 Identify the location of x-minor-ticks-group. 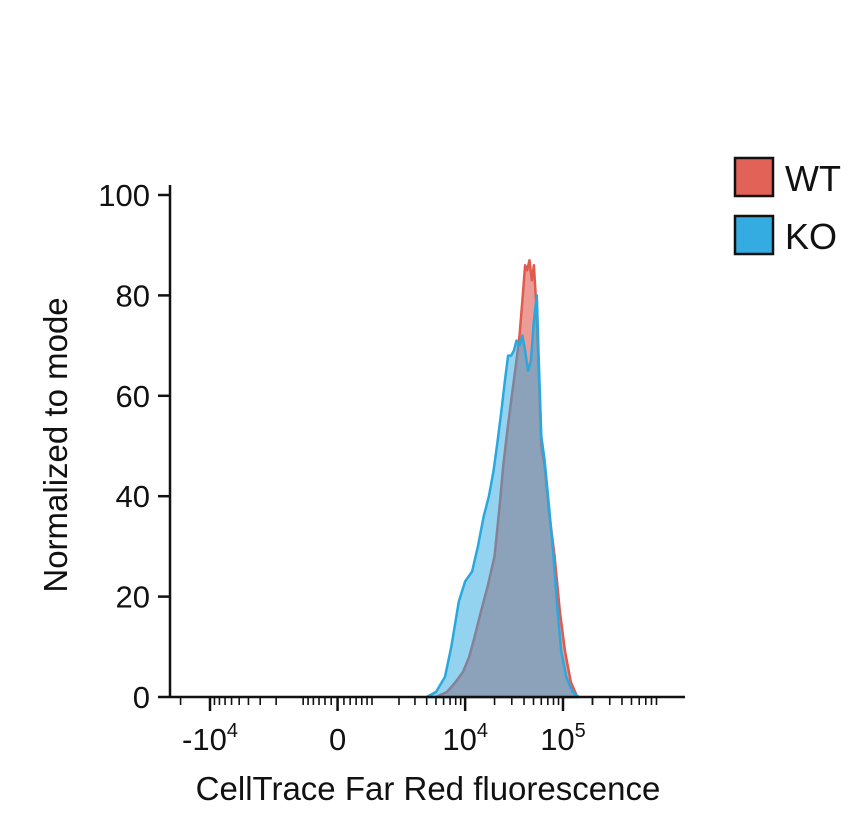
(418, 701).